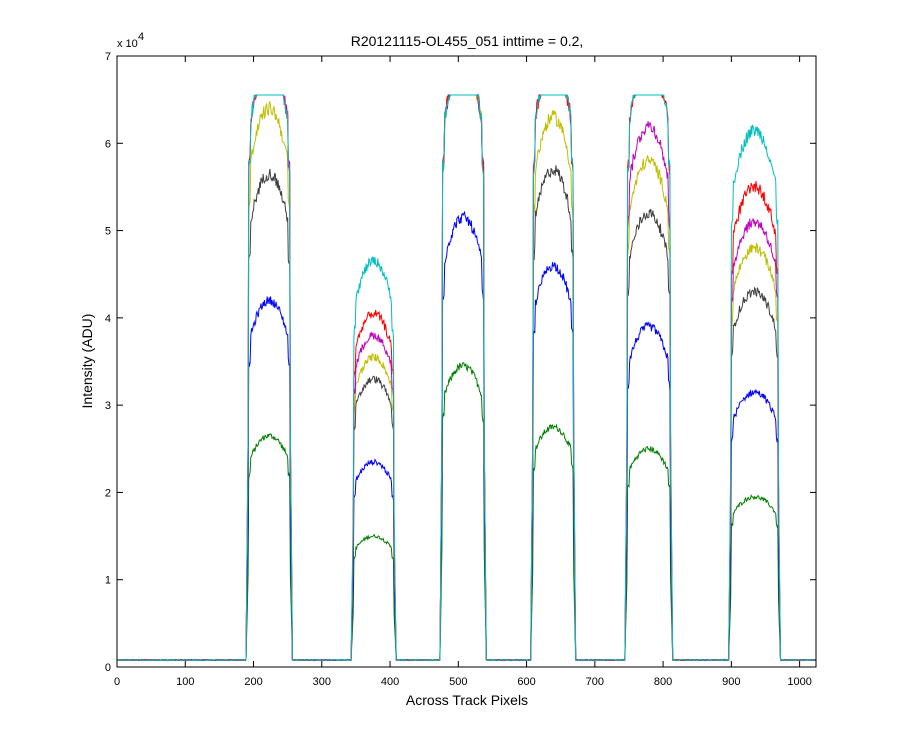 The image size is (900, 755). What do you see at coordinates (108, 493) in the screenshot?
I see `y-tick-label: 2` at bounding box center [108, 493].